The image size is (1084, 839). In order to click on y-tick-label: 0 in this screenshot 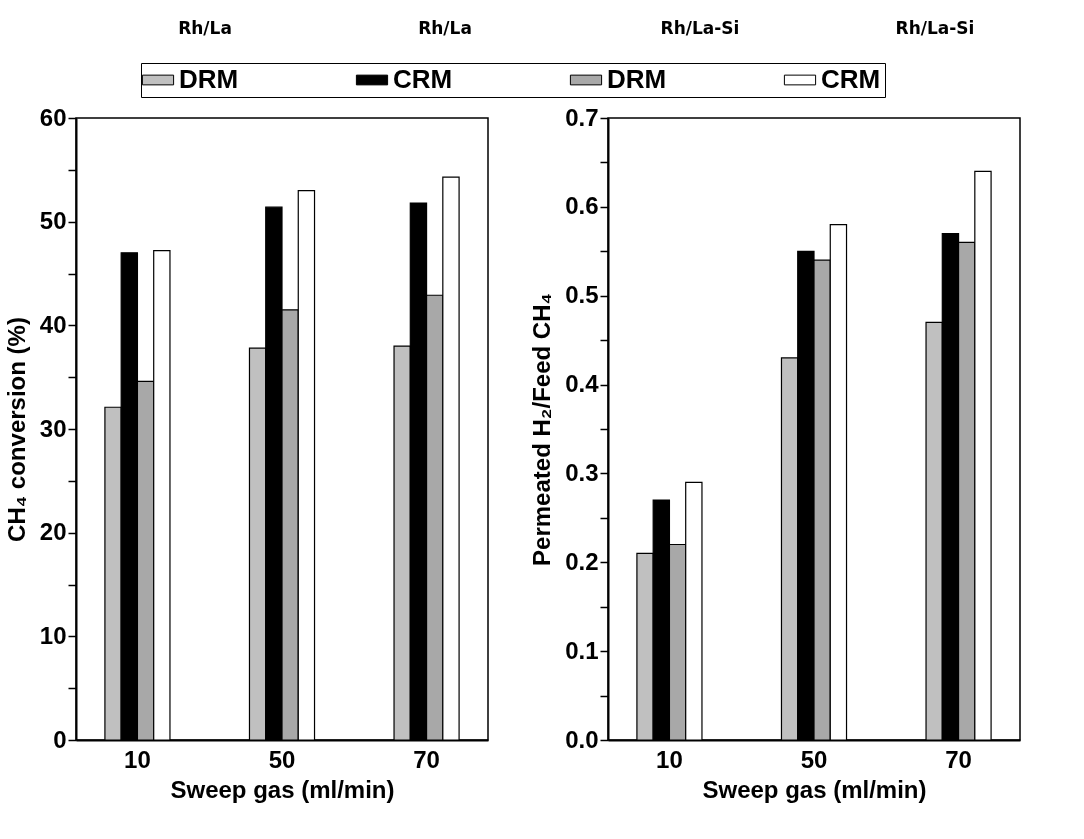, I will do `click(60, 739)`.